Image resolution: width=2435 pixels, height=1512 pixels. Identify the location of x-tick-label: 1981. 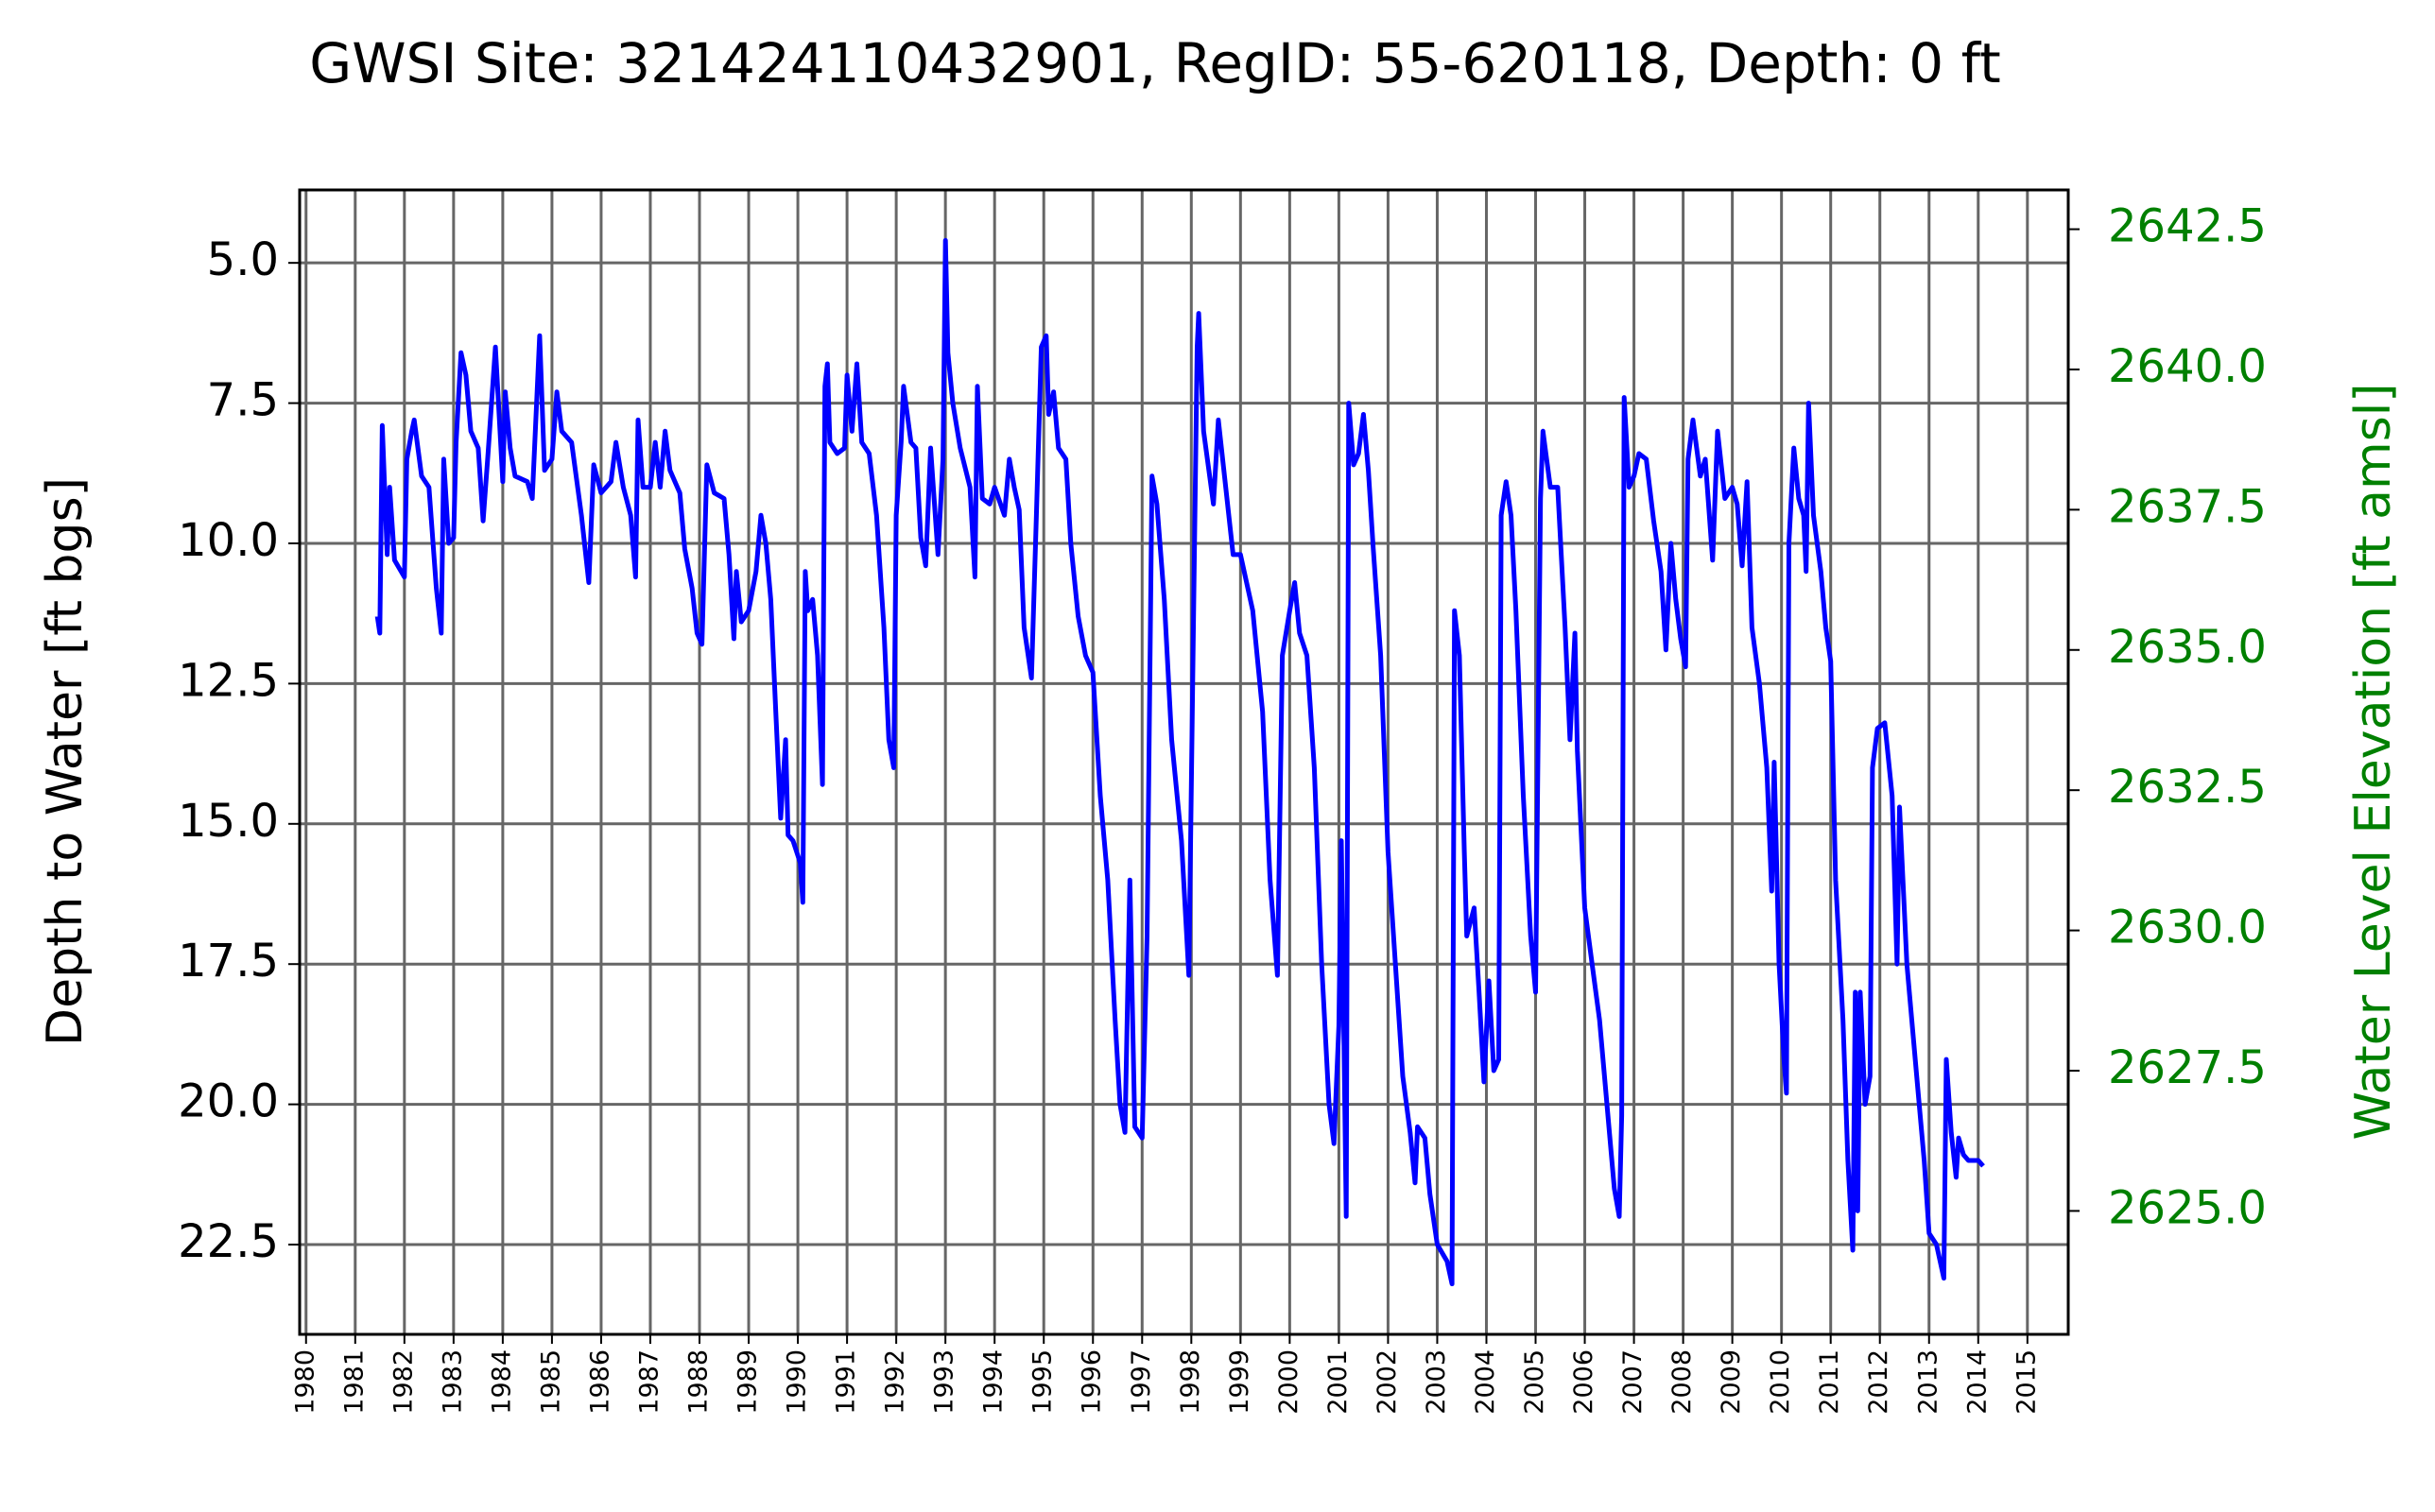
(354, 1382).